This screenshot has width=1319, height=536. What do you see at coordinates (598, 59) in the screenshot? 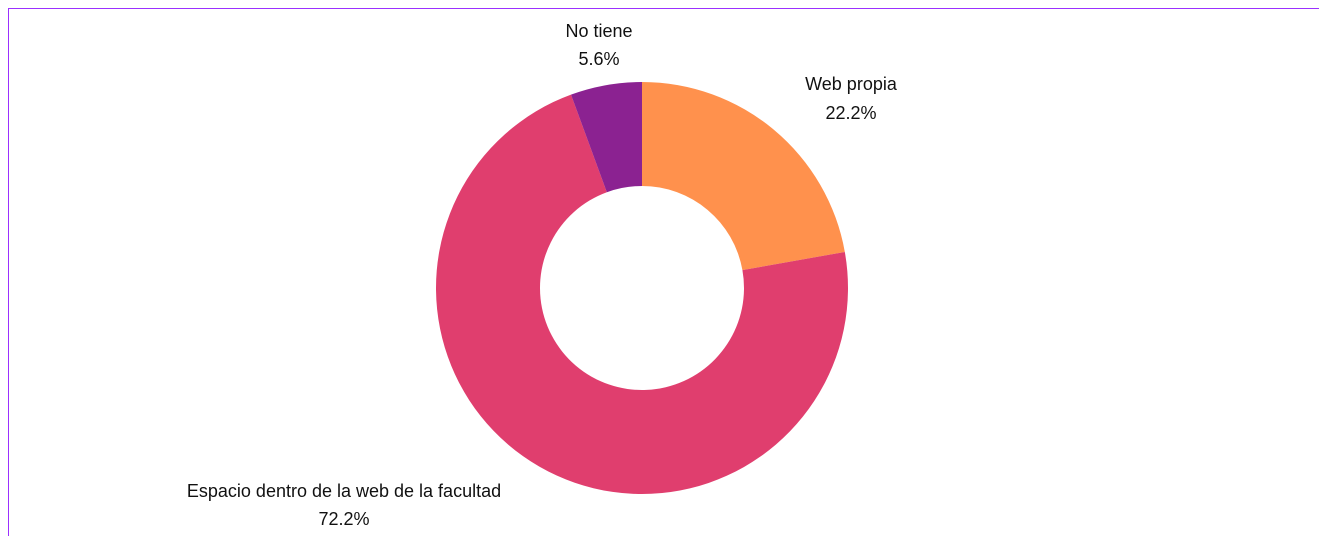
I see `slice-value-no-tiene: 5.6%` at bounding box center [598, 59].